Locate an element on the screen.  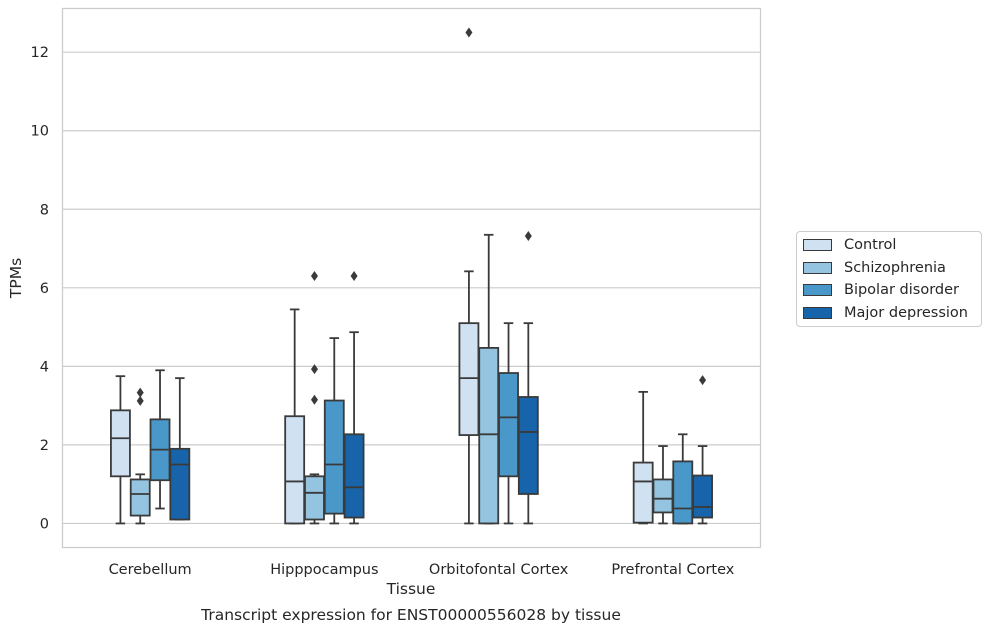
legend-item-bipolar-disorder: Bipolar disorder is located at coordinates (881, 290).